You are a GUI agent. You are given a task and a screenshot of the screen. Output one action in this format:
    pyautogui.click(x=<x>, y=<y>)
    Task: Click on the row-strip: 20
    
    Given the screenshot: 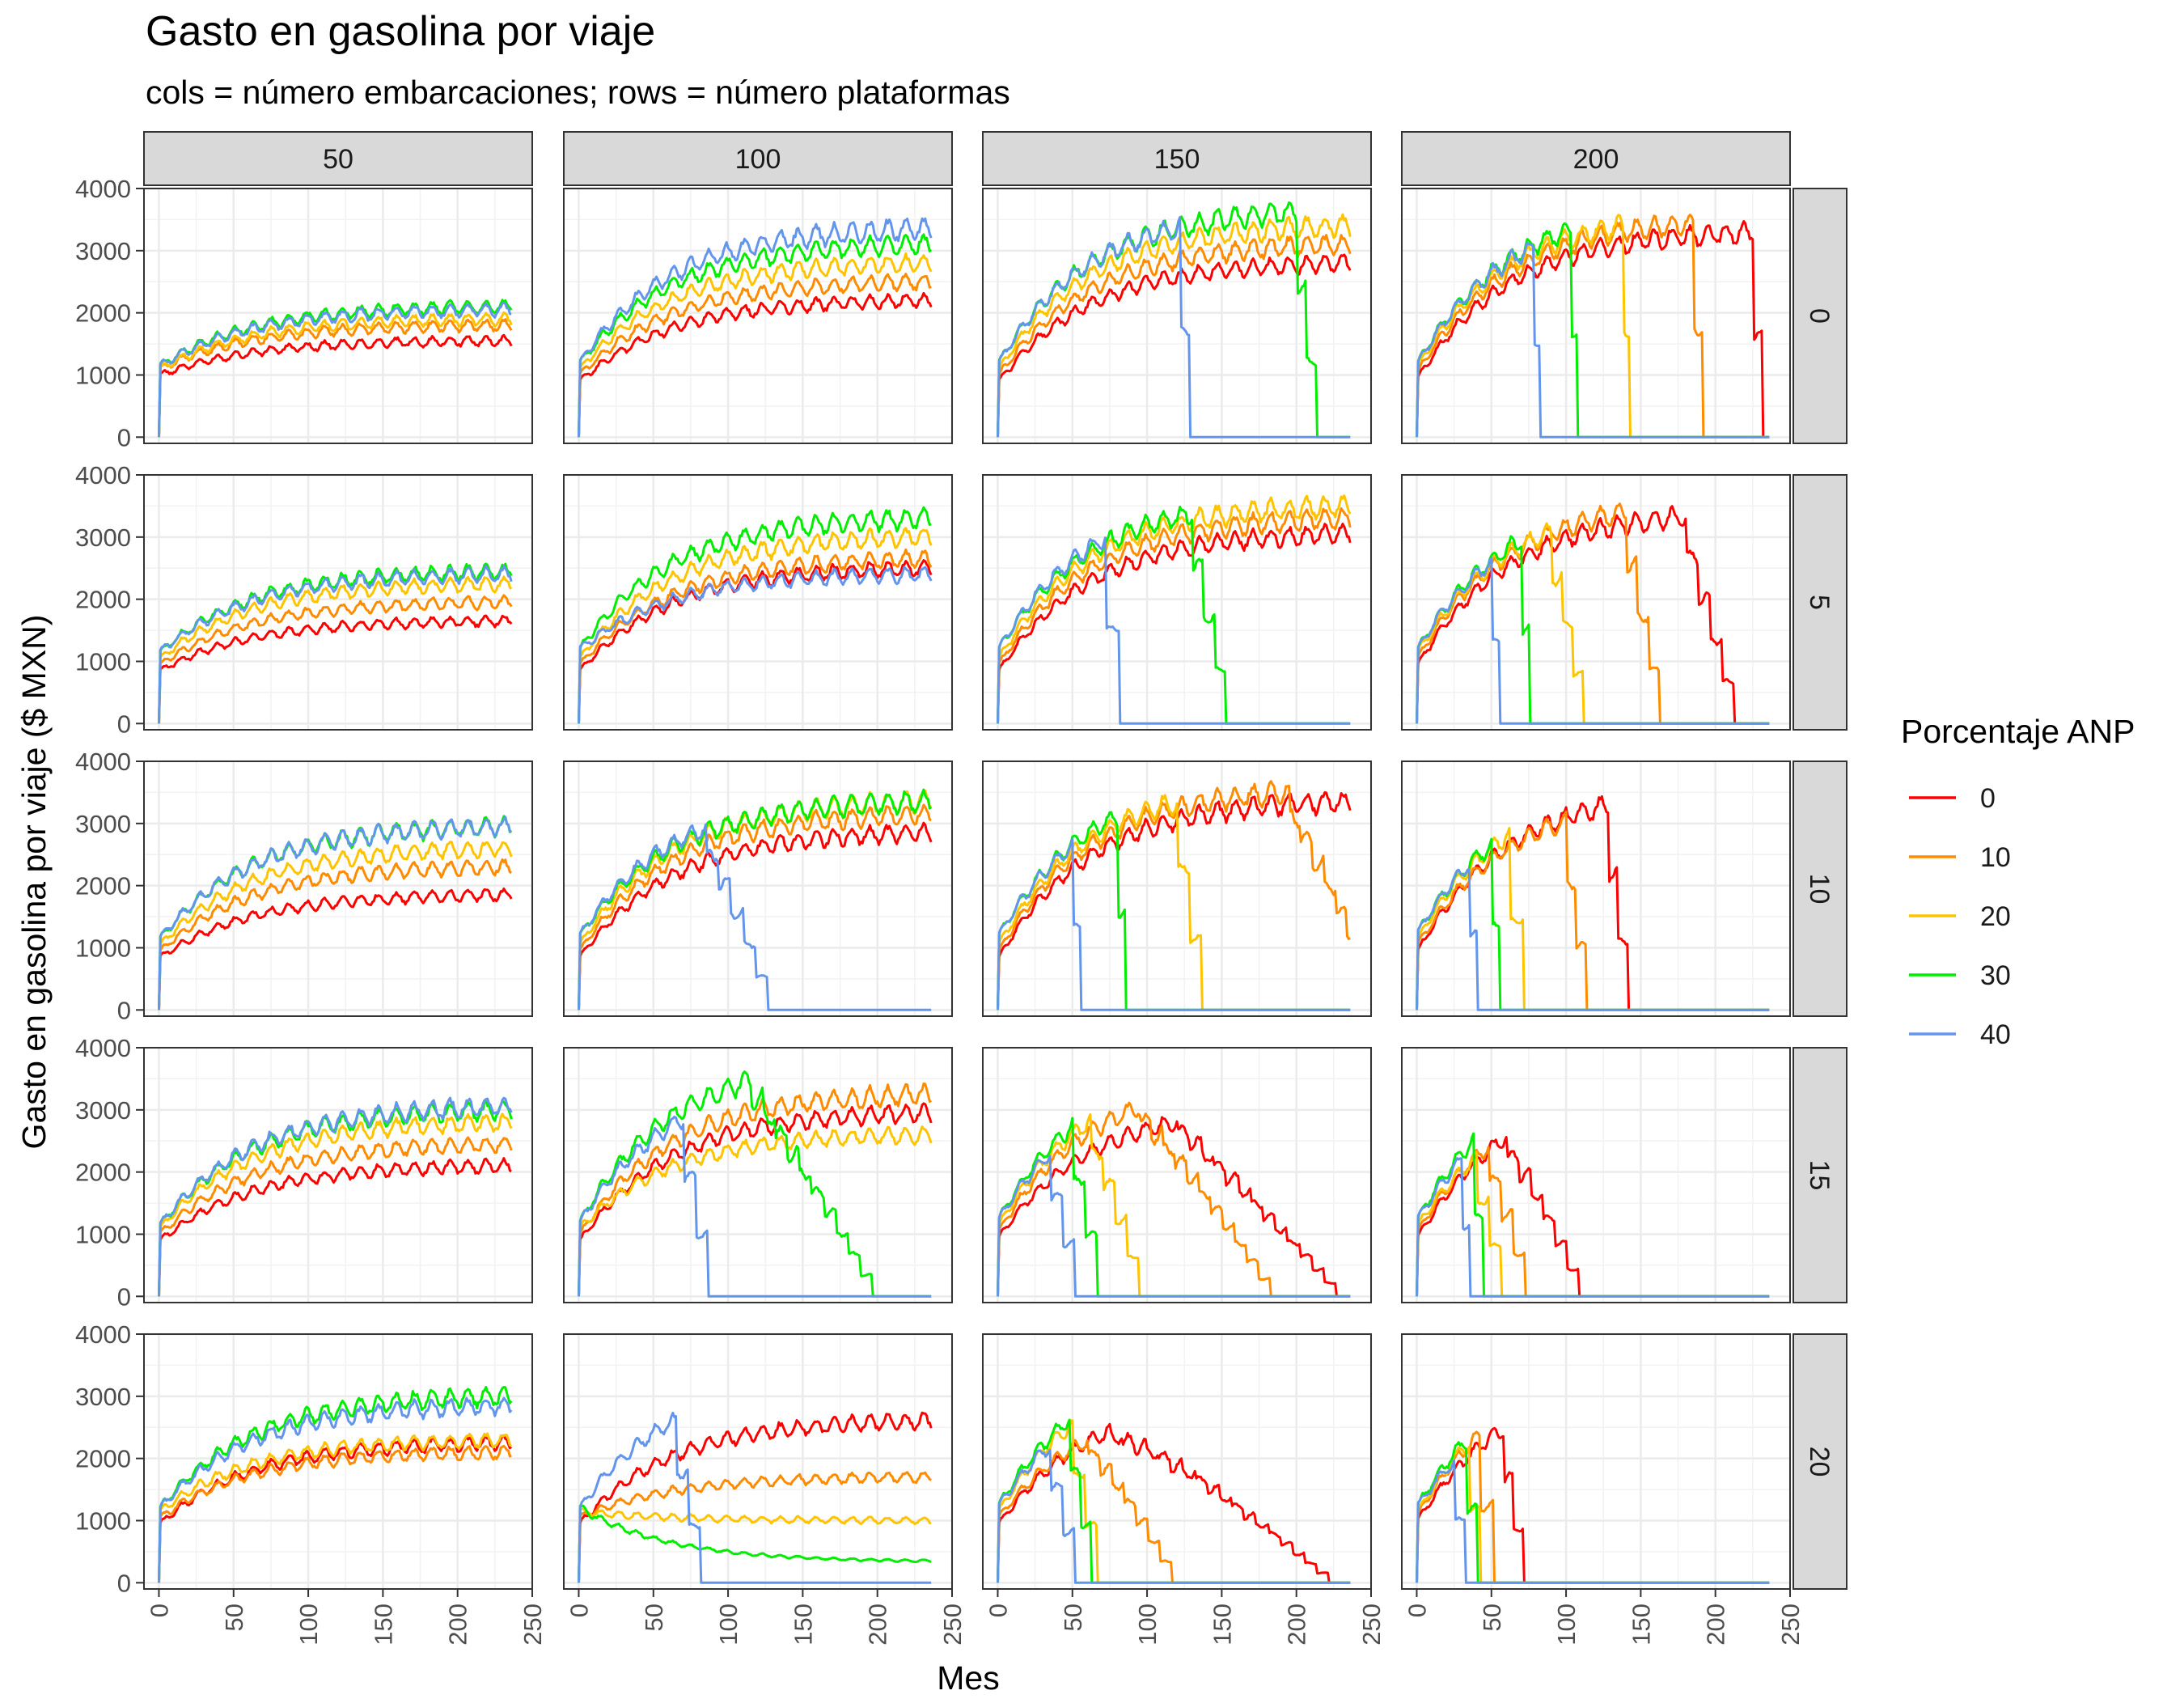 What is the action you would take?
    pyautogui.click(x=1820, y=1461)
    